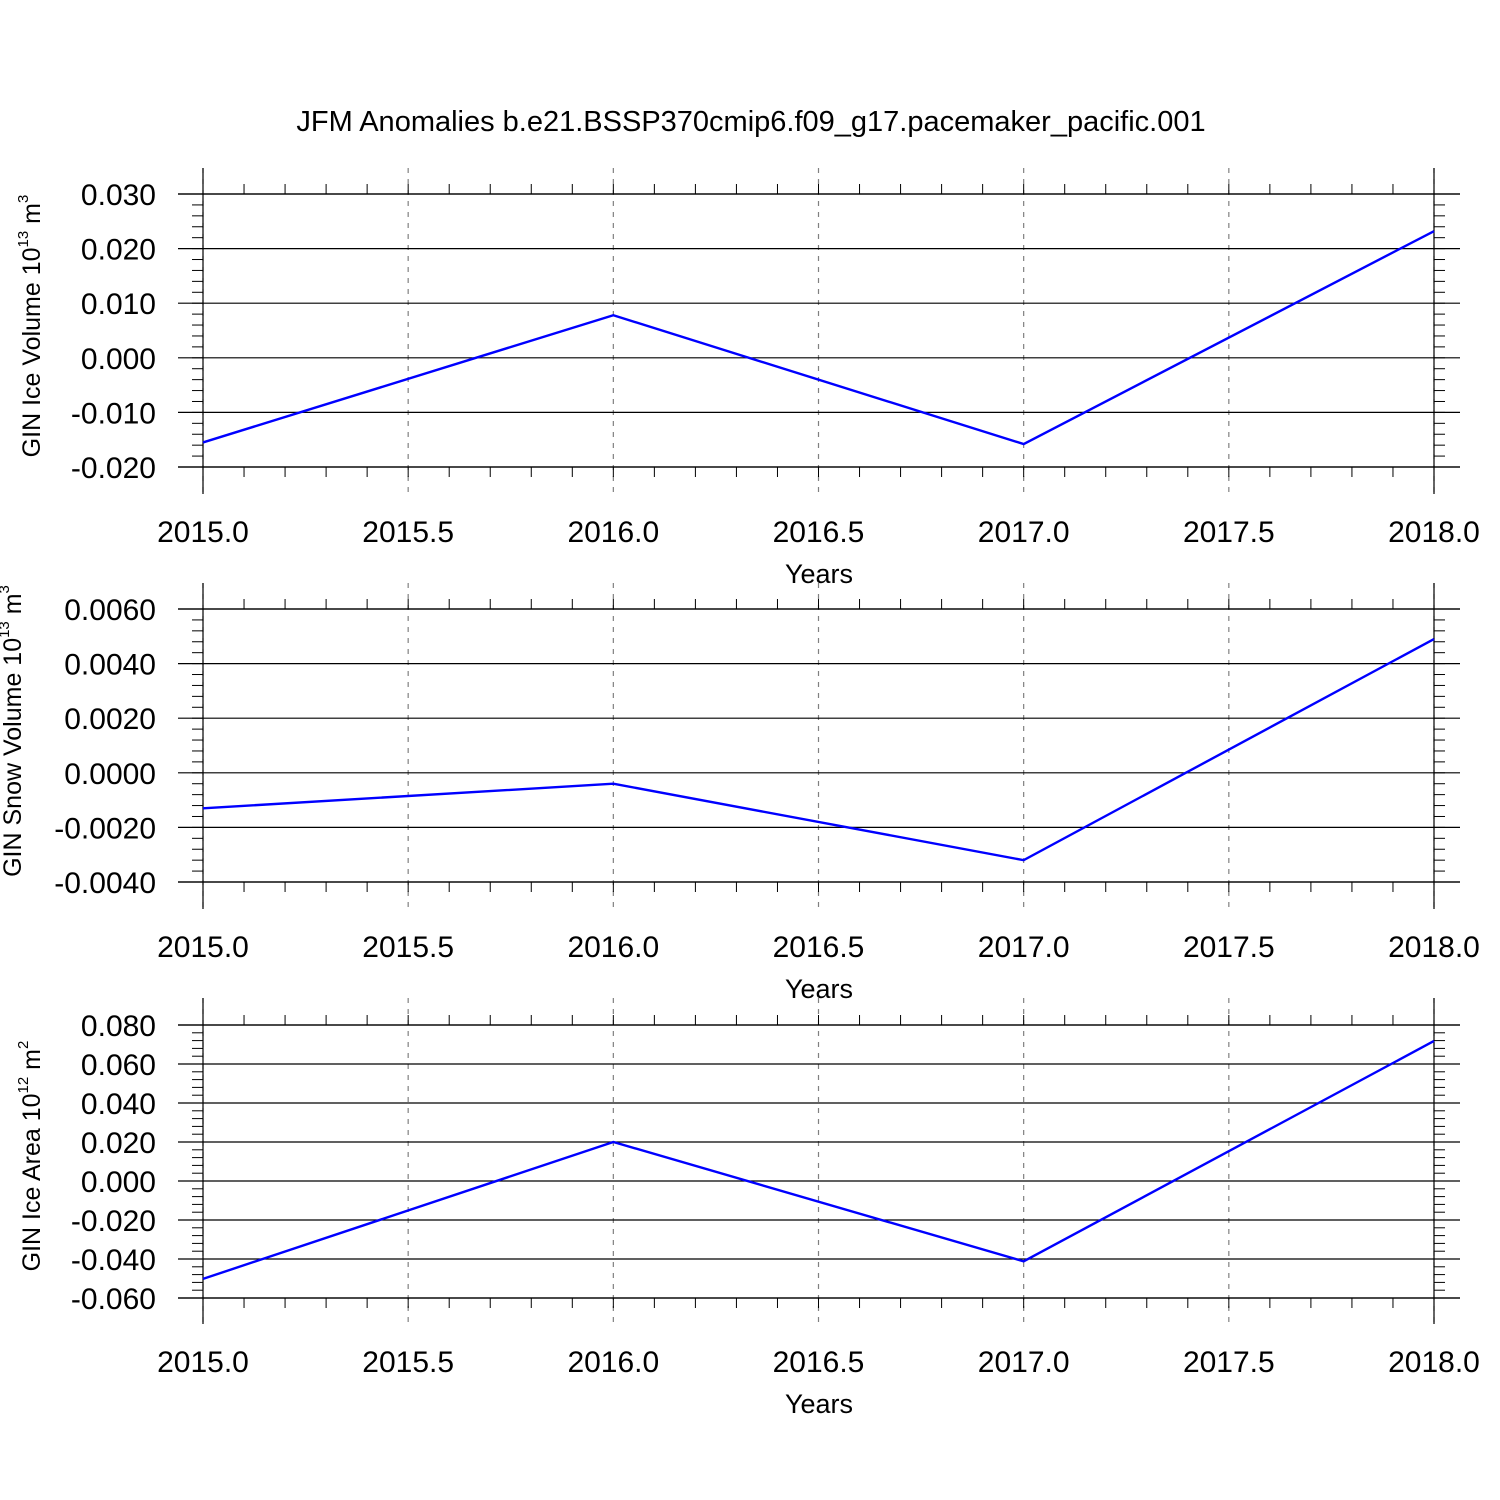 This screenshot has height=1500, width=1500. I want to click on y-tick-label: 0.010, so click(118, 304).